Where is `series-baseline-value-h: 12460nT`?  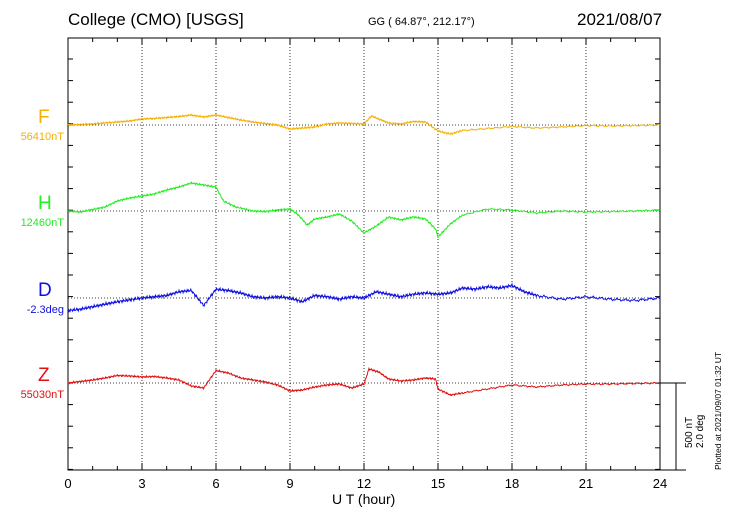 series-baseline-value-h: 12460nT is located at coordinates (42, 223).